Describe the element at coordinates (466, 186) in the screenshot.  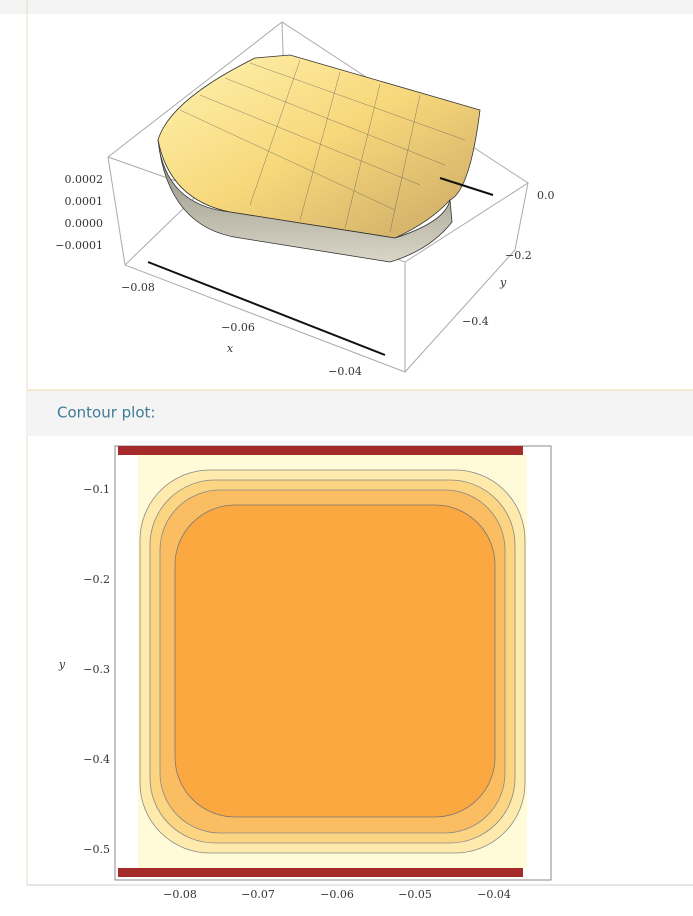
I see `y-rug` at that location.